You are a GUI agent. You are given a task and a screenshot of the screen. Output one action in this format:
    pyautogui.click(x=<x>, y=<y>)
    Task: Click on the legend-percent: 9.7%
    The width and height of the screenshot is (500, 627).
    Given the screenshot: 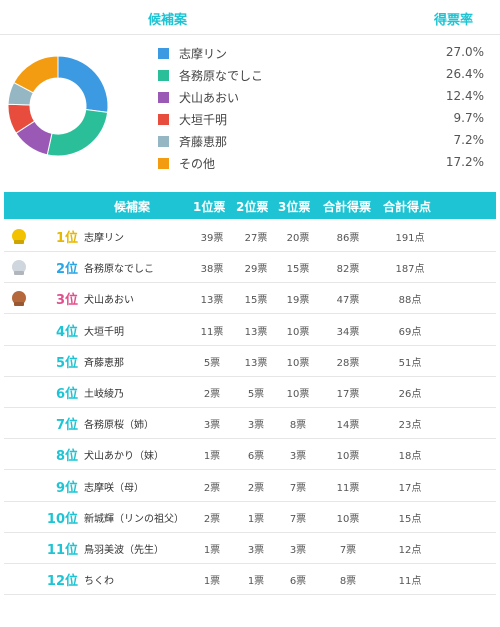 What is the action you would take?
    pyautogui.click(x=469, y=118)
    